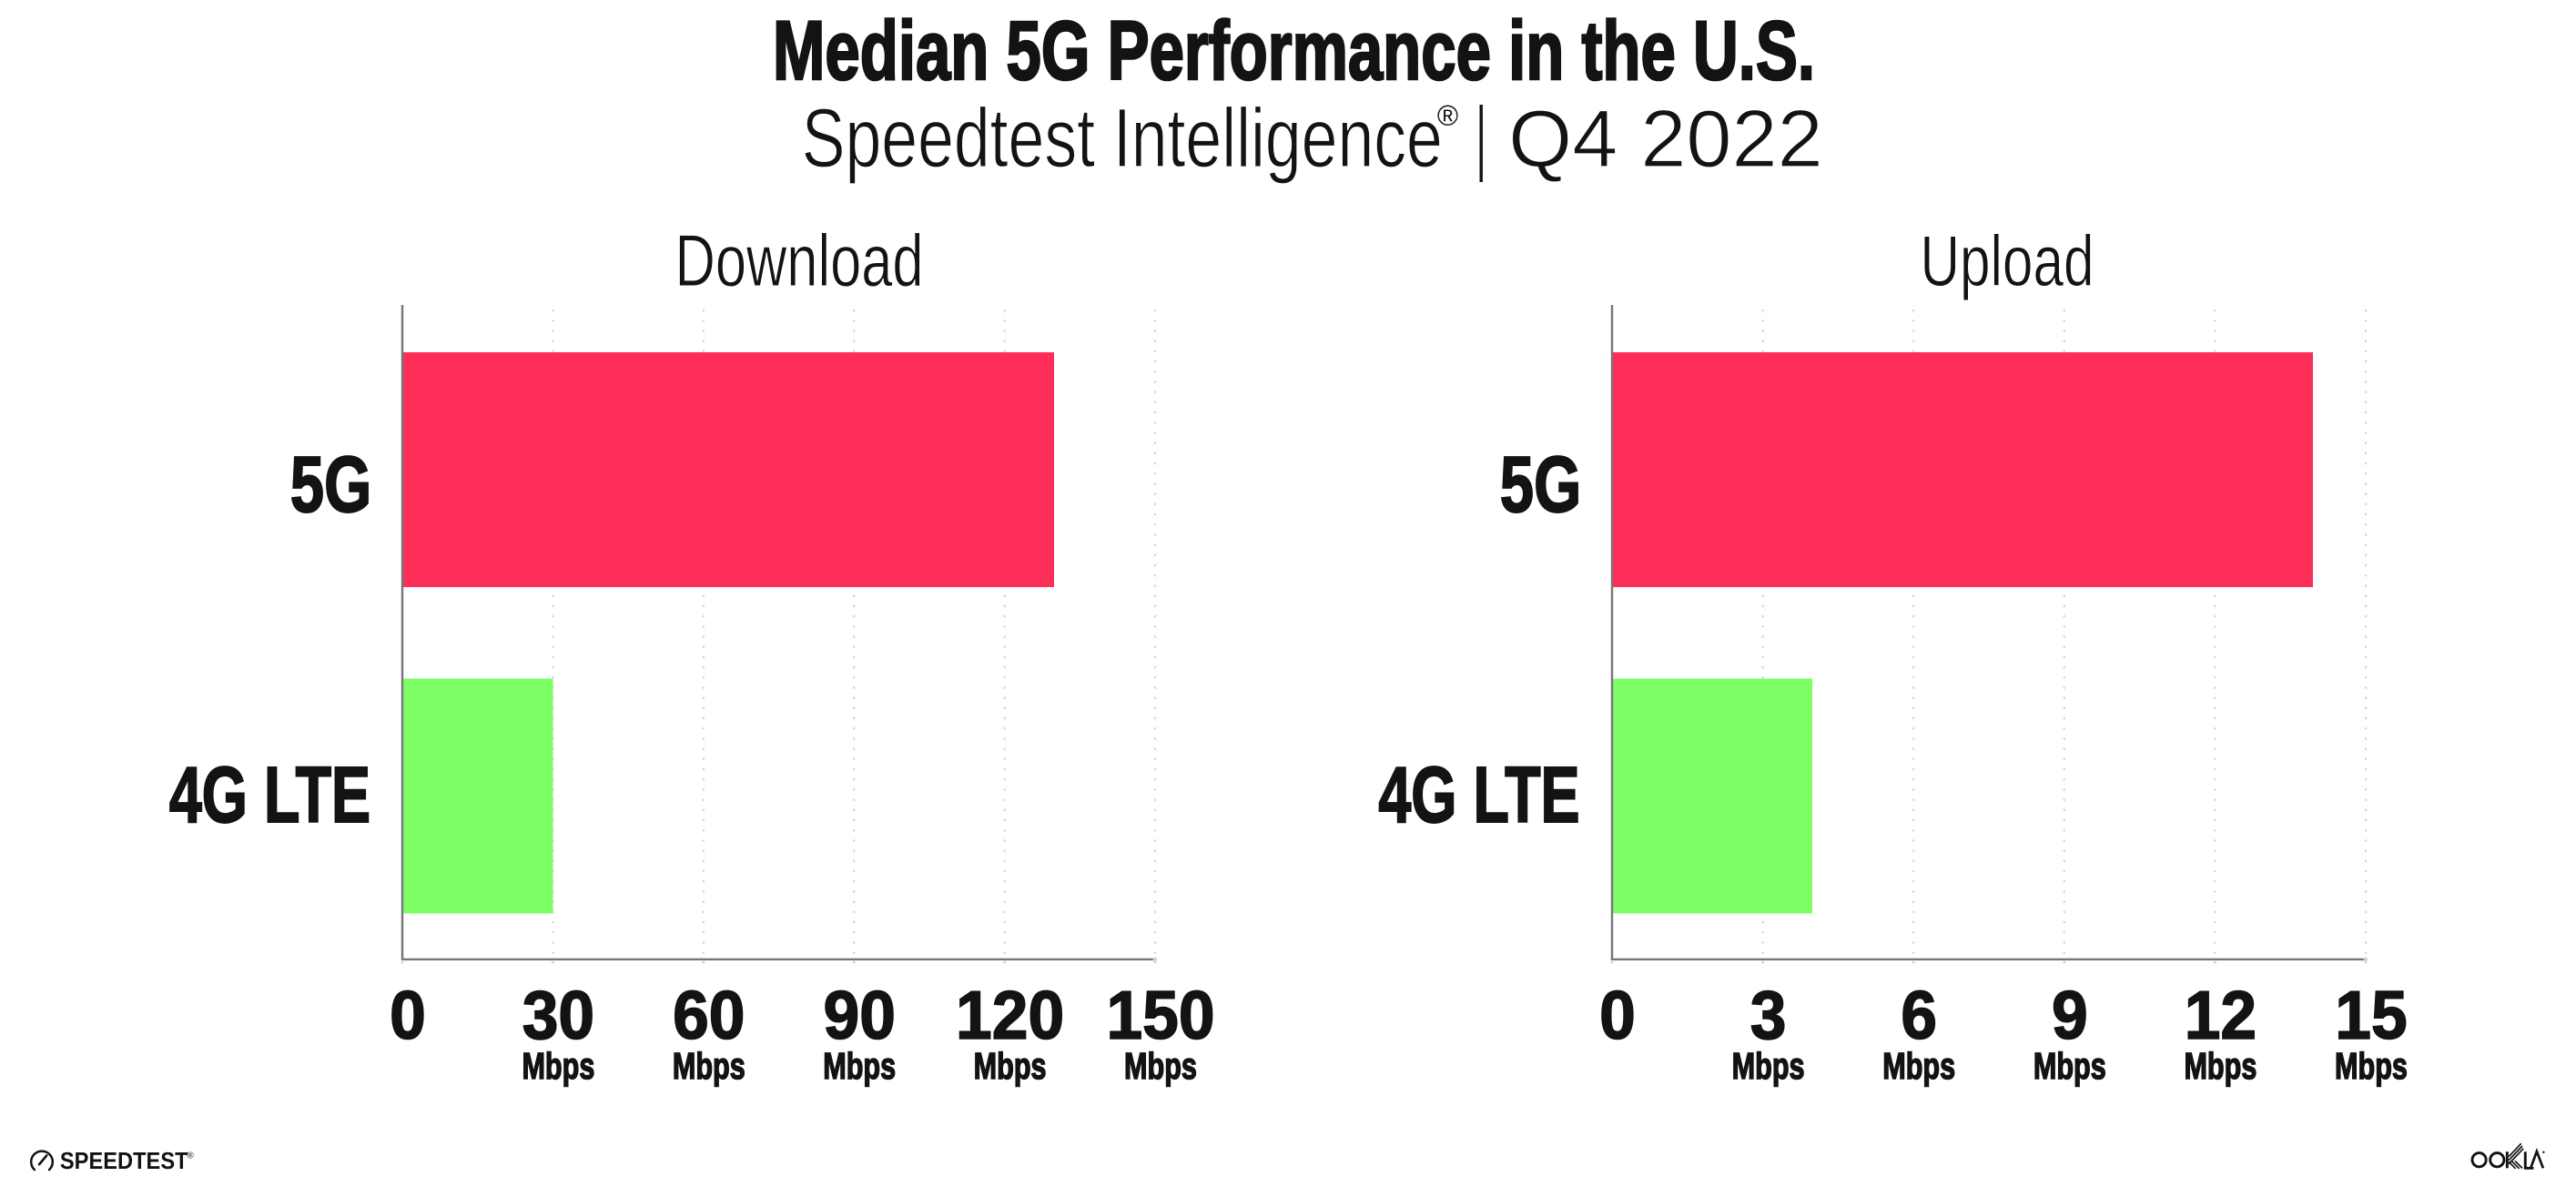 This screenshot has width=2576, height=1197. I want to click on svg-text: 150, so click(1160, 1015).